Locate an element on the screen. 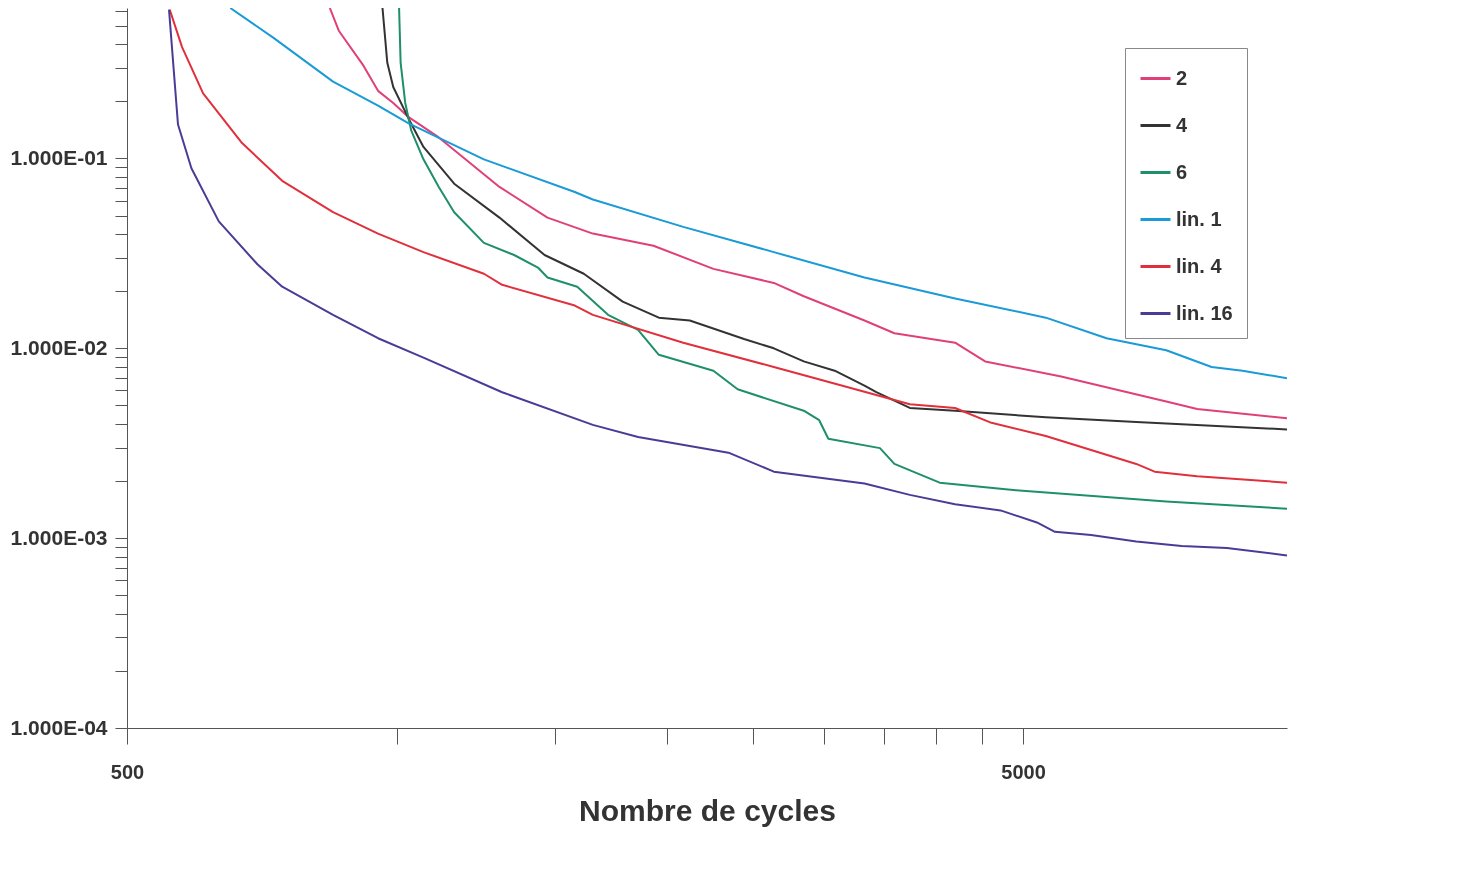  y-tick-label: 1.000E-03 is located at coordinates (59, 537).